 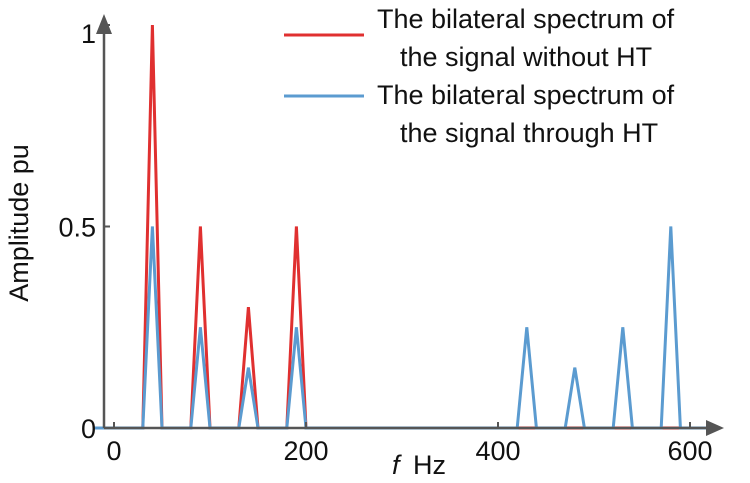 I want to click on x-tick-label: 200, so click(x=305, y=451).